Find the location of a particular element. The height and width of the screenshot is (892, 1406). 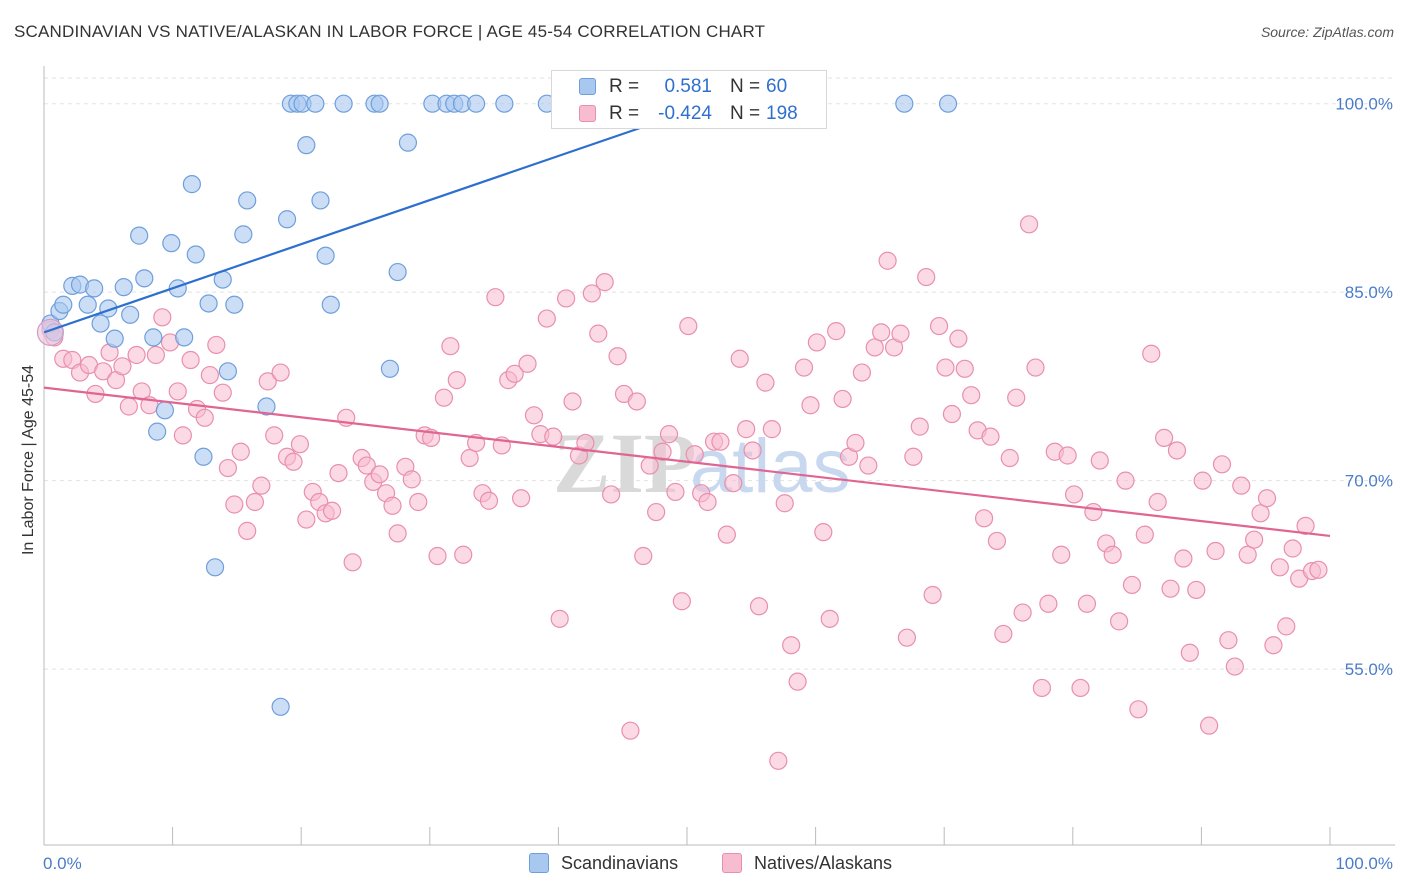

bottom-legend-natives: Natives/Alaskans is located at coordinates (832, 864).